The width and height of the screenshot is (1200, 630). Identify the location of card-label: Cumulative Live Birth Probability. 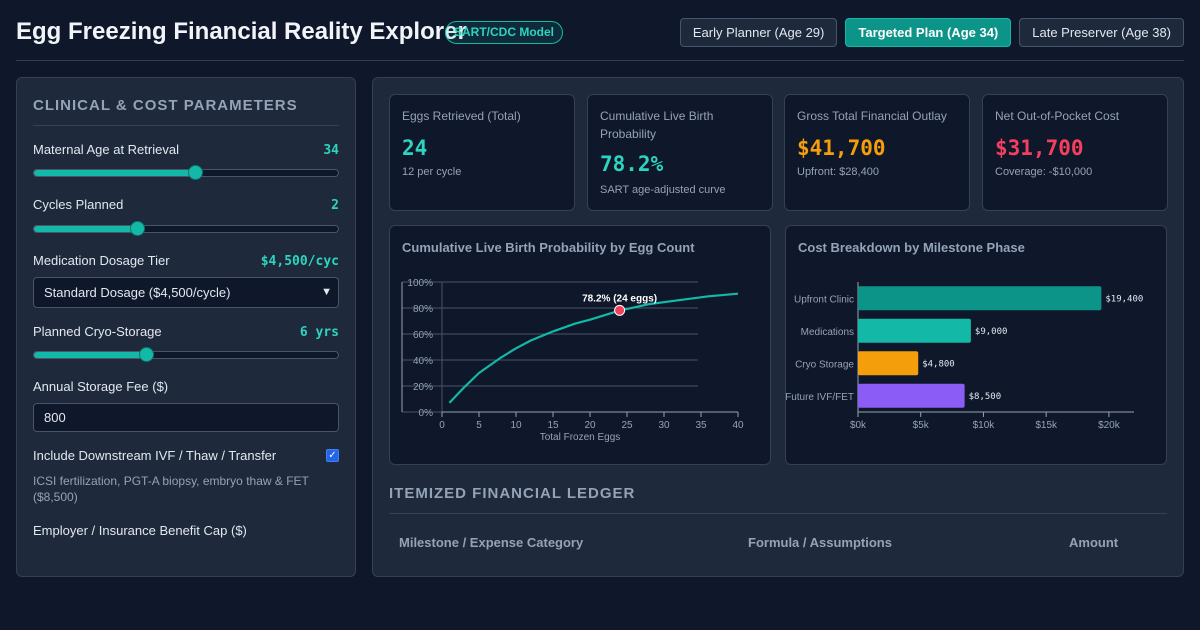
(657, 125).